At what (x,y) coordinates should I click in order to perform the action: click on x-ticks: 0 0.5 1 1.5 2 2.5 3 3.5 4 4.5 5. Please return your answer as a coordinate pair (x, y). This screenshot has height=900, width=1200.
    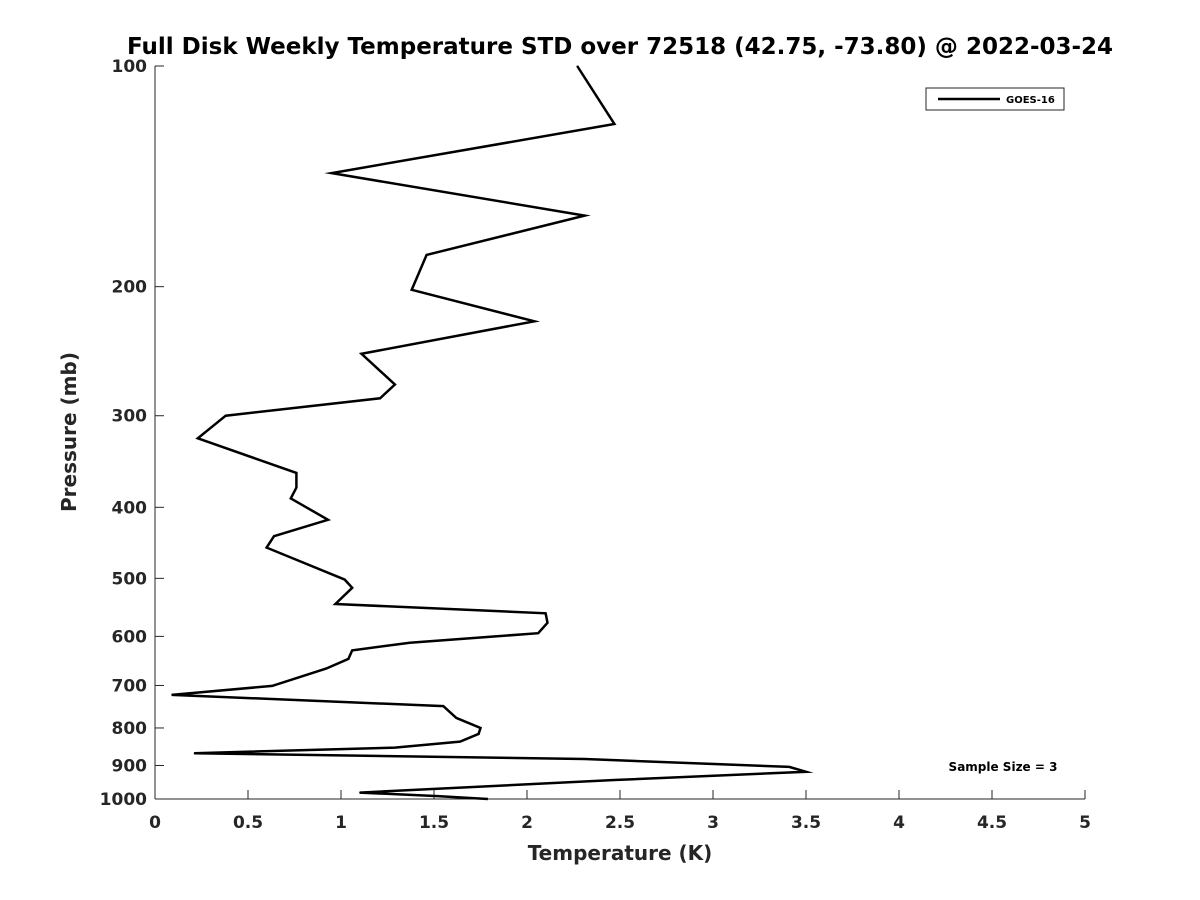
    Looking at the image, I should click on (620, 811).